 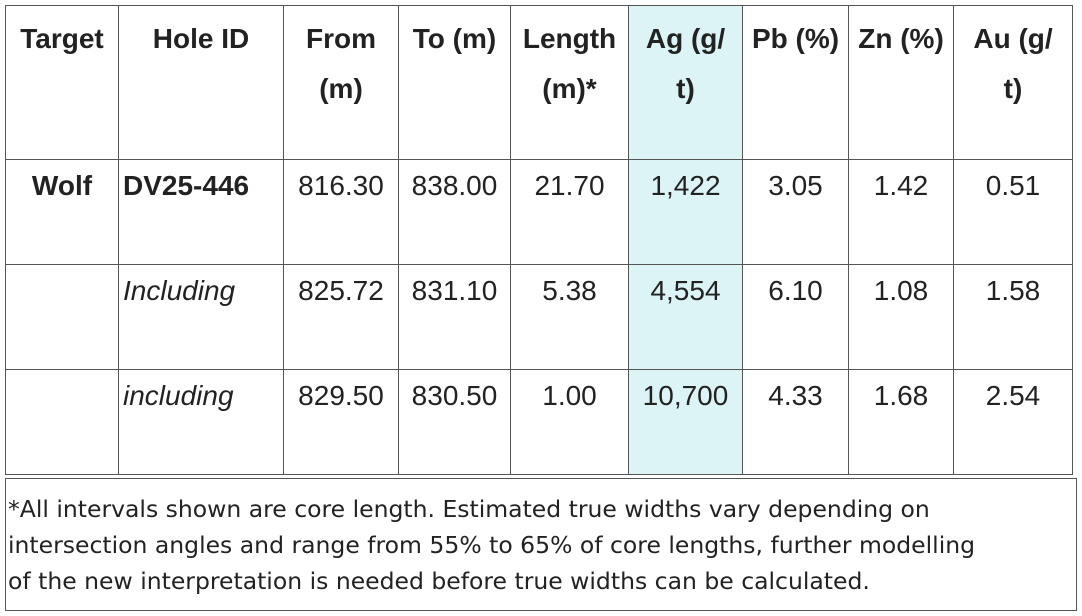 What do you see at coordinates (569, 88) in the screenshot?
I see `header-line: (m)*` at bounding box center [569, 88].